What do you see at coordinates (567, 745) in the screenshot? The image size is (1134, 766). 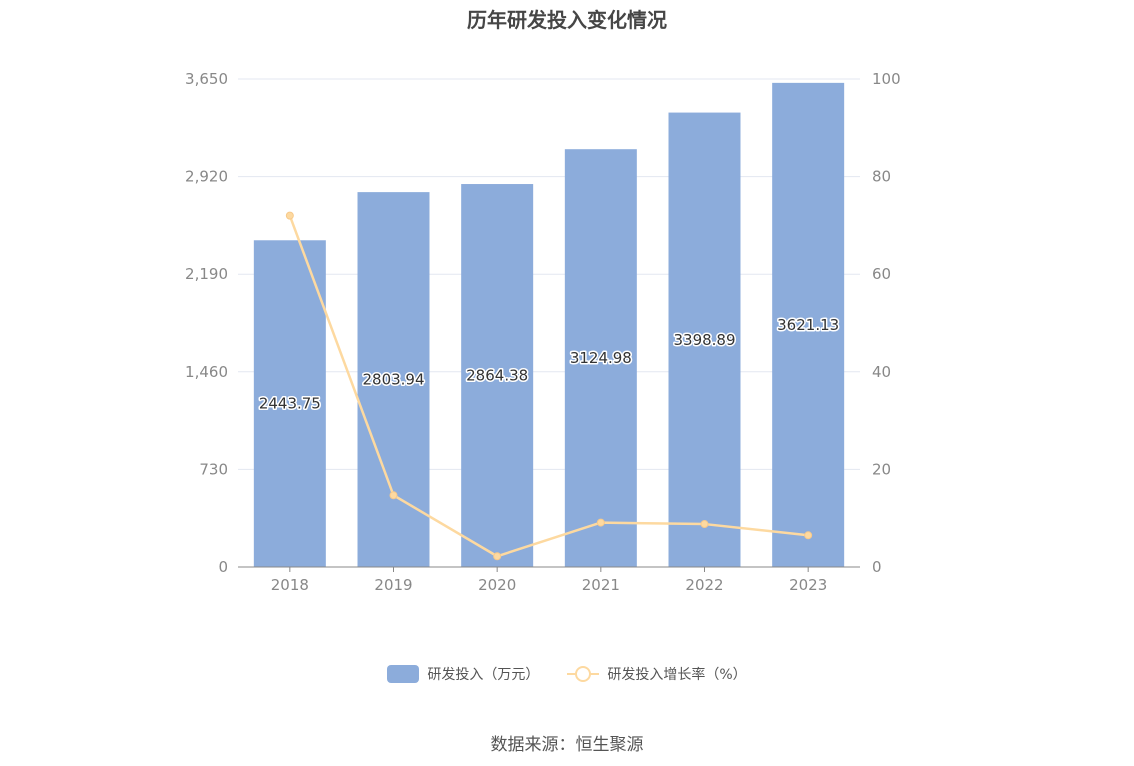 I see `data-source: 数据来源：恒生聚源` at bounding box center [567, 745].